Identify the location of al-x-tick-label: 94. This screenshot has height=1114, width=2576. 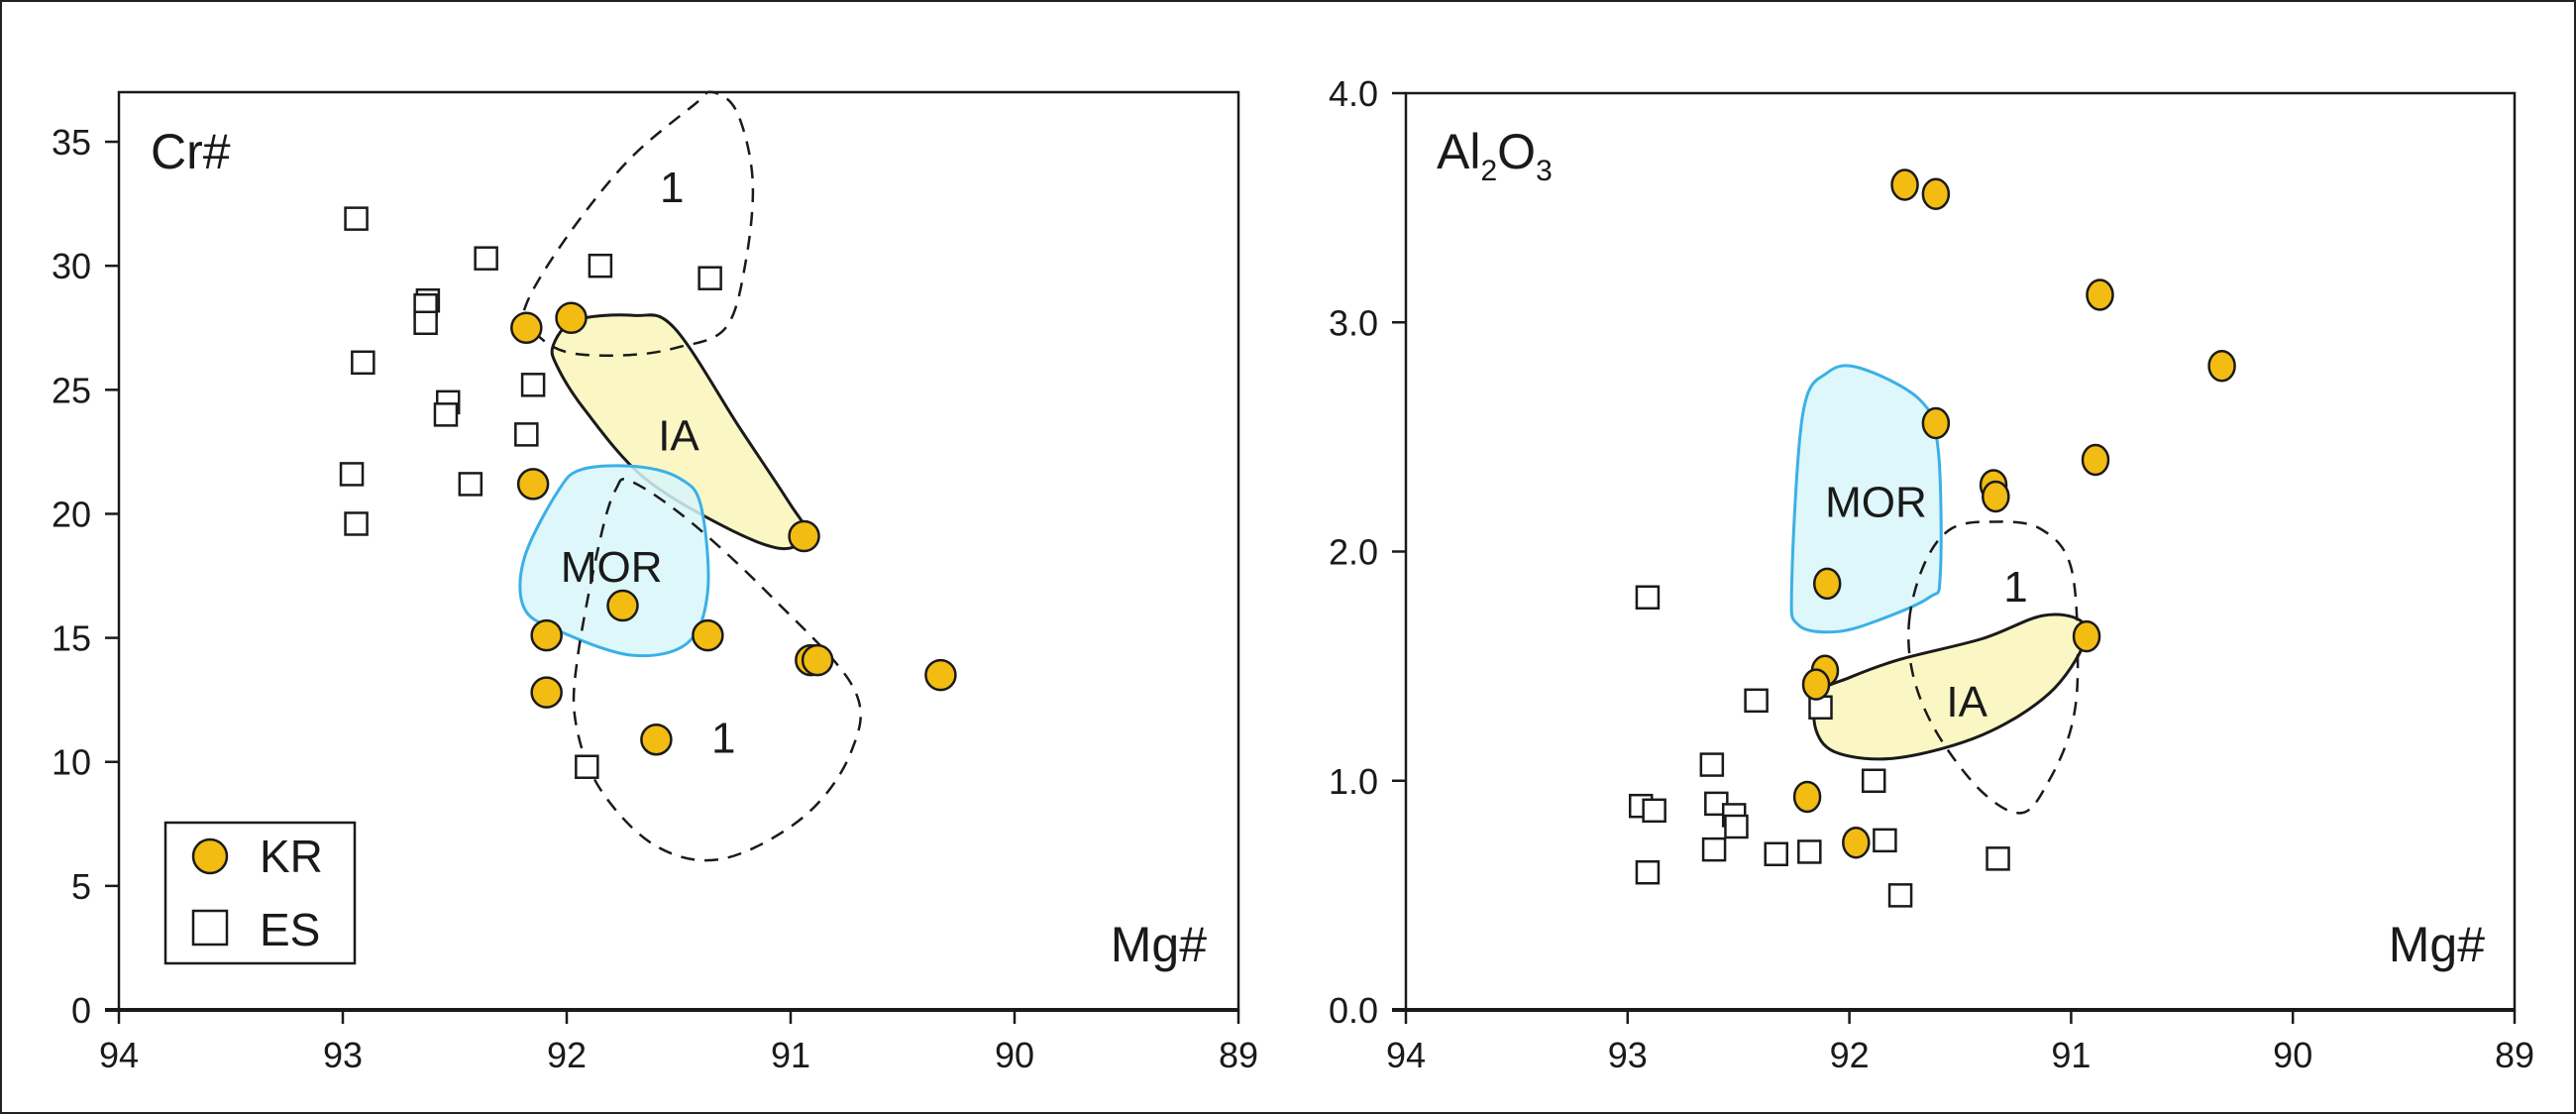
(1406, 1055).